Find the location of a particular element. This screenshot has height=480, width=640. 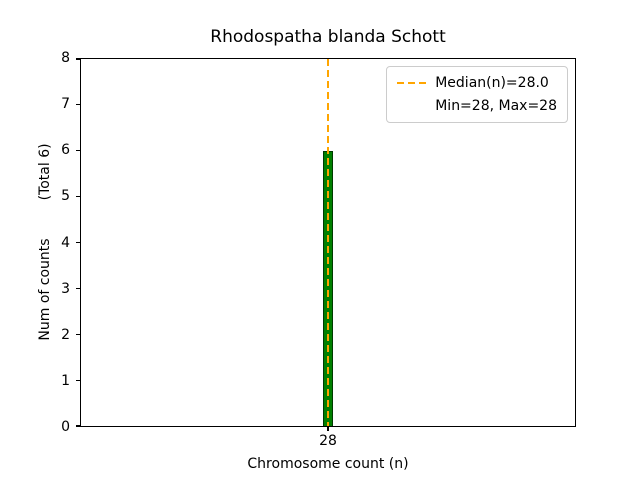

legend-row-minmax: Min=28, Max=28 is located at coordinates (477, 106).